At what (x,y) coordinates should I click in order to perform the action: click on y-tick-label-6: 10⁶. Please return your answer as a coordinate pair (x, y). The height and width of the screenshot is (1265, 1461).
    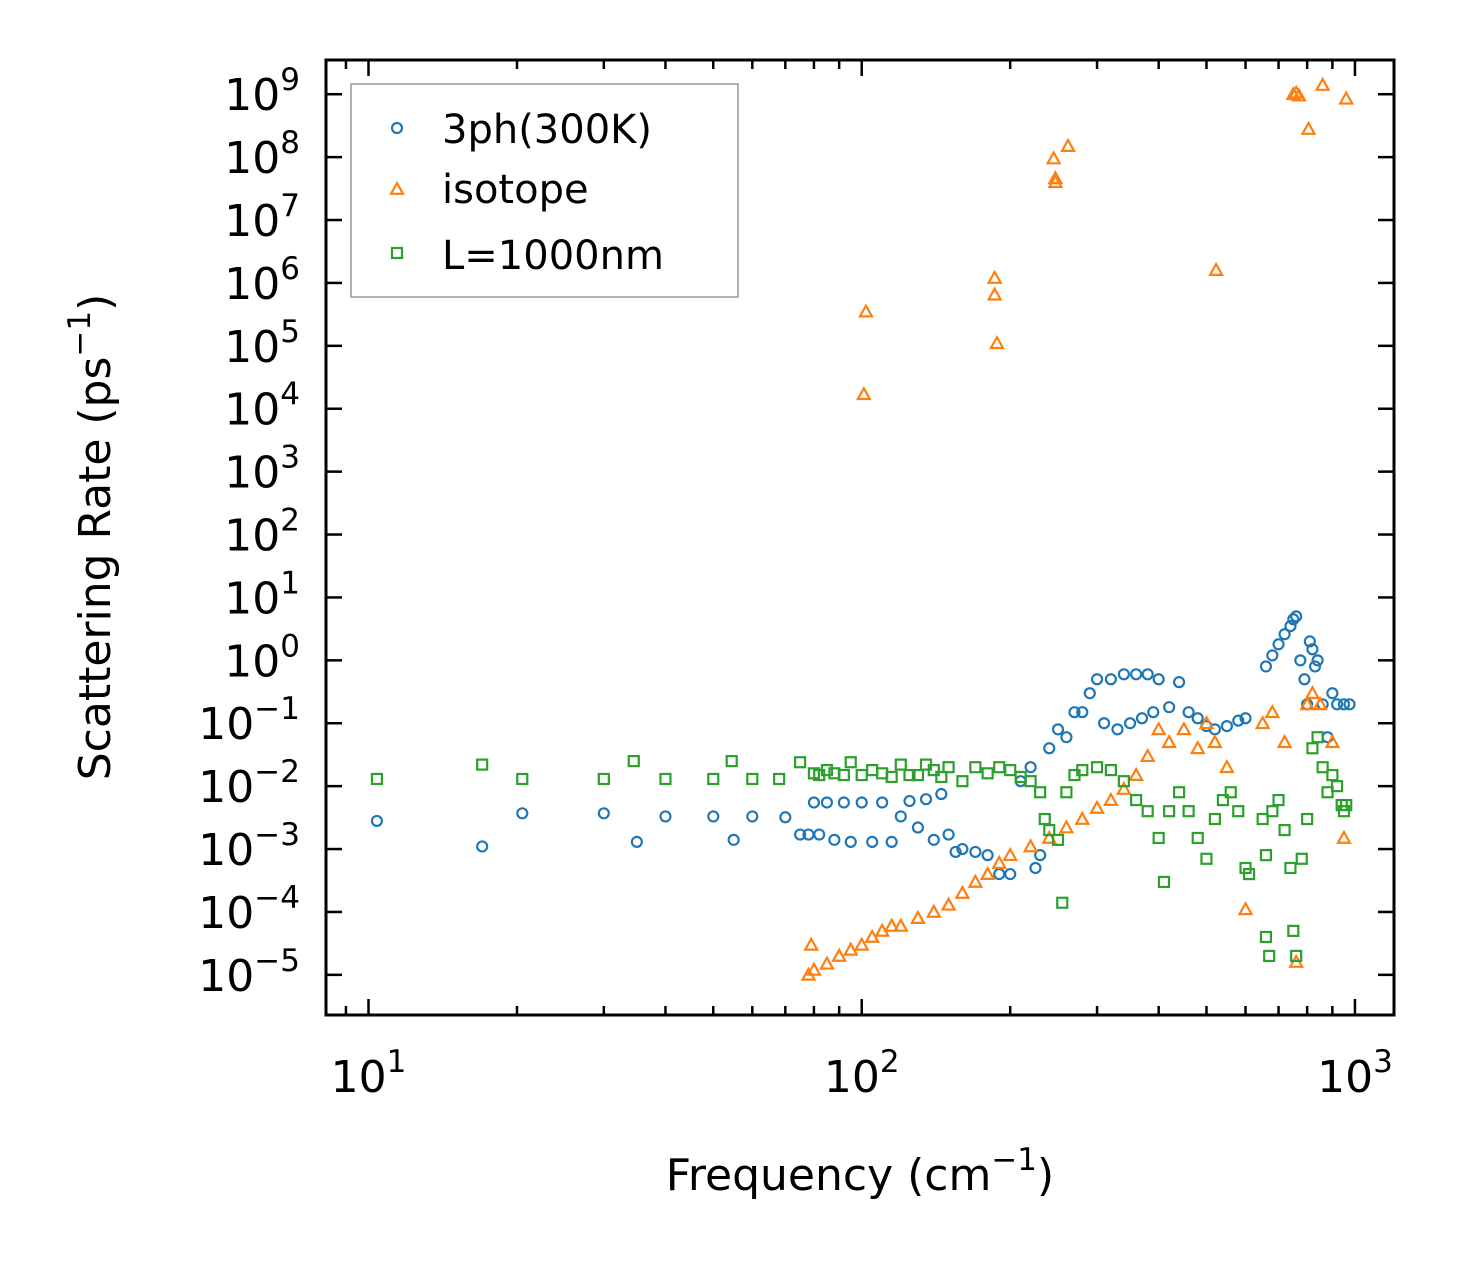
    Looking at the image, I should click on (262, 280).